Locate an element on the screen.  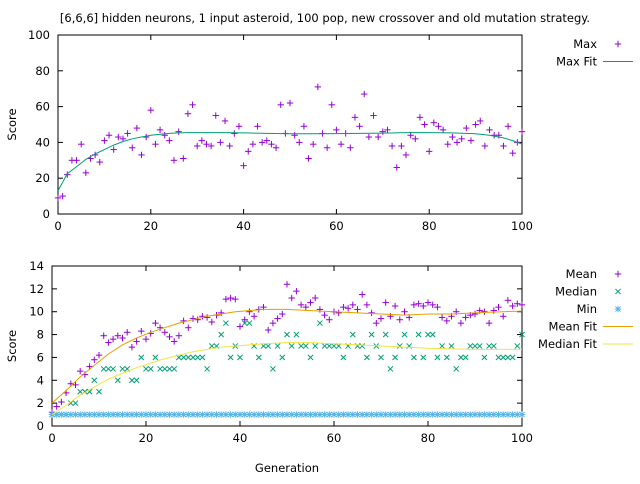
series-max-fit is located at coordinates (290, 161).